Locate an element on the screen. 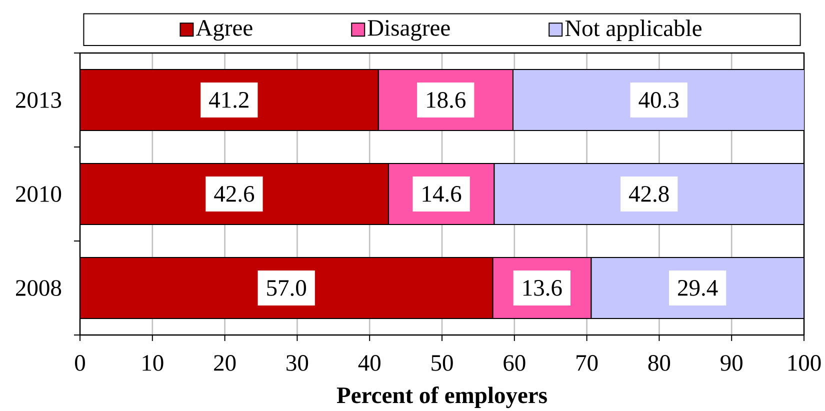  x-tick-label: 20 is located at coordinates (225, 363).